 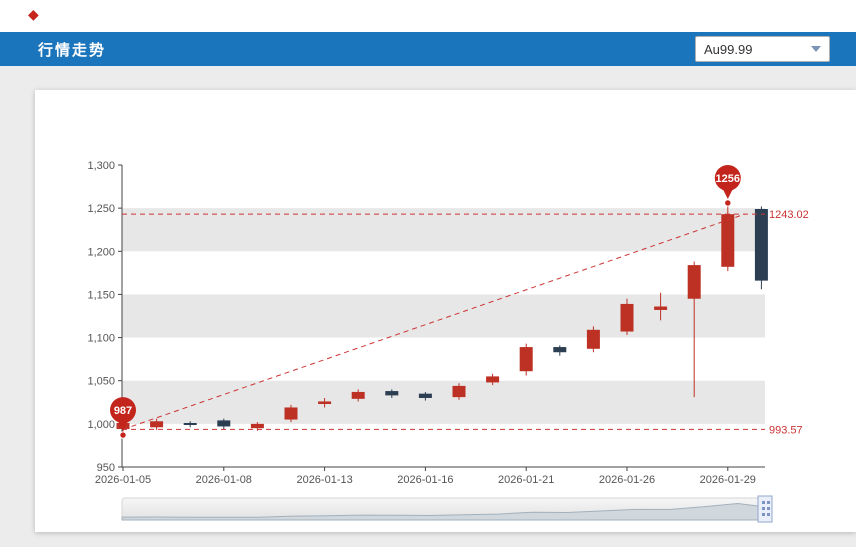 I want to click on chevron-down-icon, so click(x=816, y=49).